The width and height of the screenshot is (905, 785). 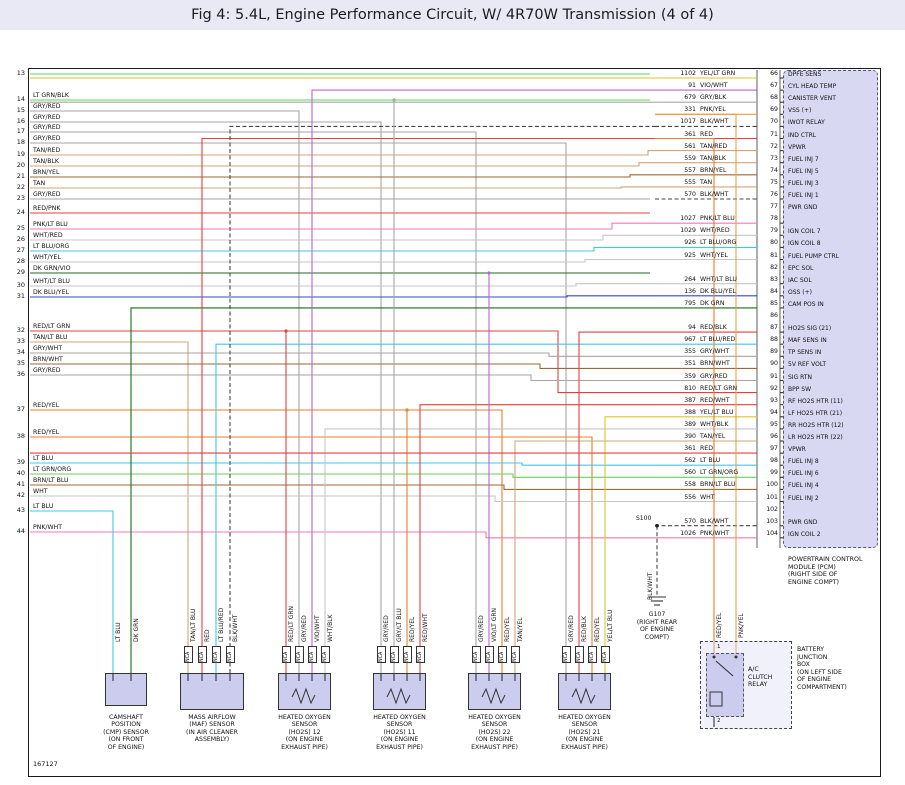 What do you see at coordinates (805, 74) in the screenshot?
I see `pcm-signal-label: DPFE SENS` at bounding box center [805, 74].